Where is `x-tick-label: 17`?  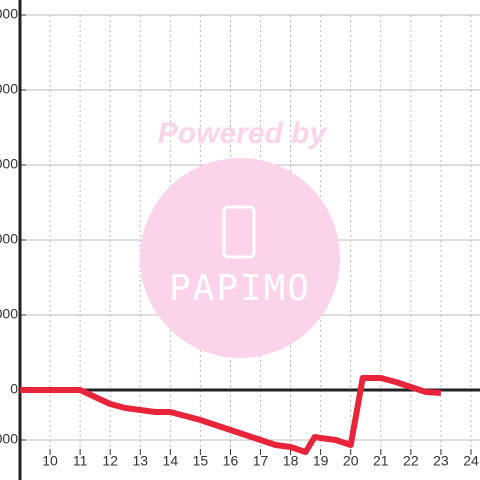 x-tick-label: 17 is located at coordinates (261, 461).